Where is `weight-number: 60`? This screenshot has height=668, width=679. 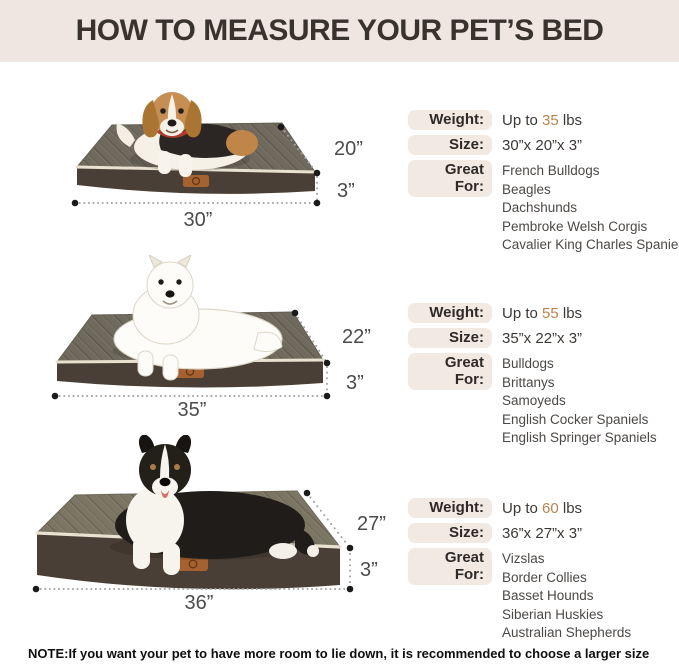 weight-number: 60 is located at coordinates (550, 508).